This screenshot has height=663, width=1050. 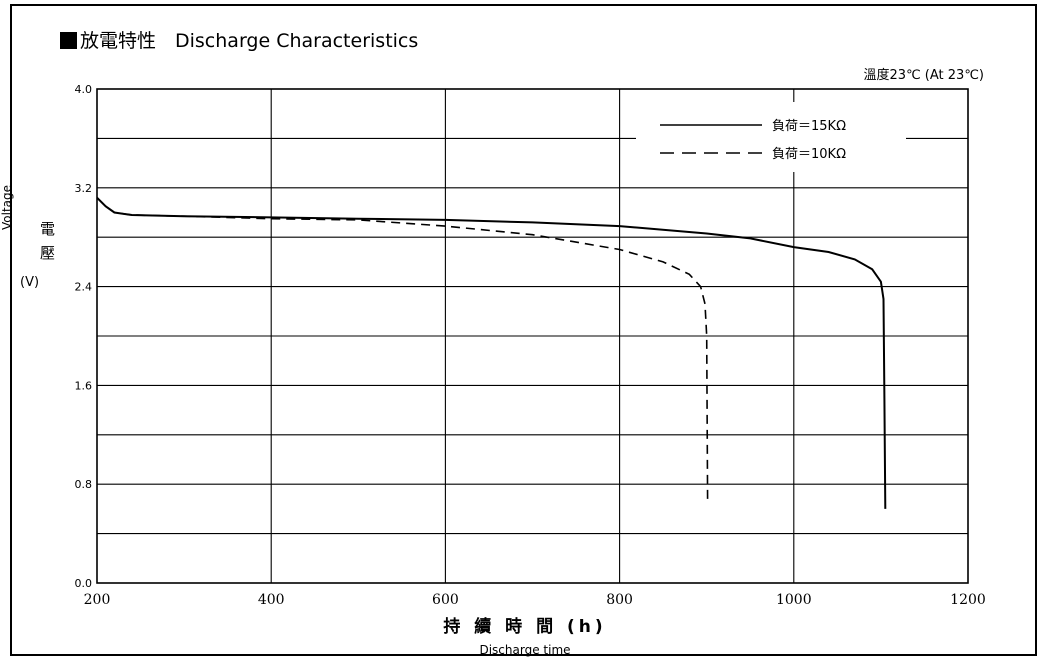 I want to click on x-tick-label: 1200, so click(x=968, y=600).